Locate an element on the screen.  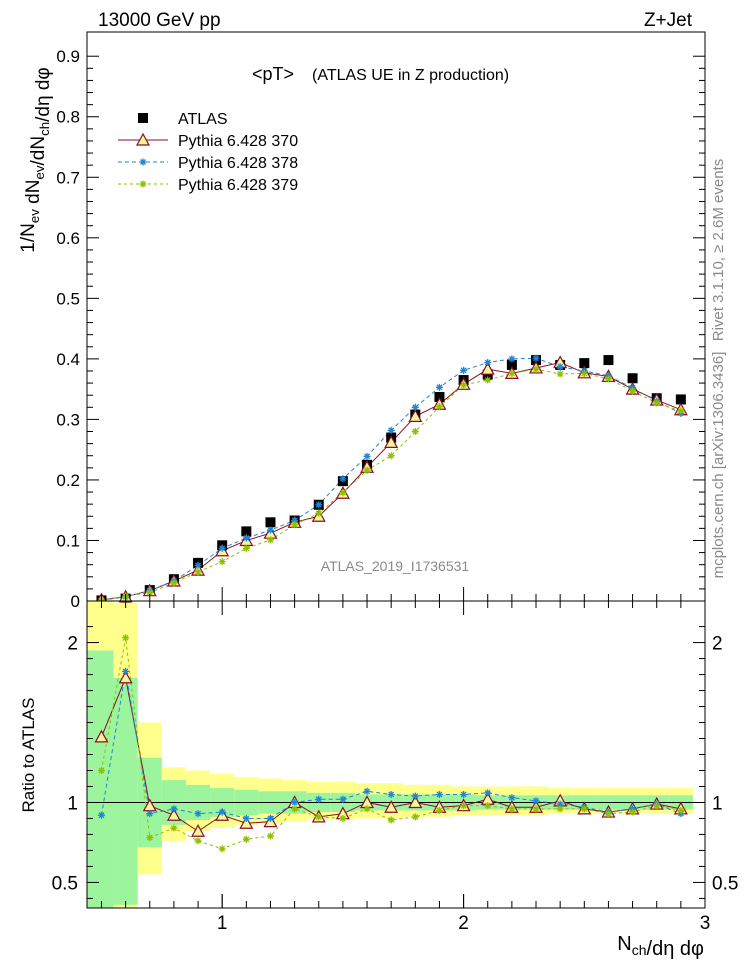
ratio-y-tick-label-right: 0.5 is located at coordinates (725, 883).